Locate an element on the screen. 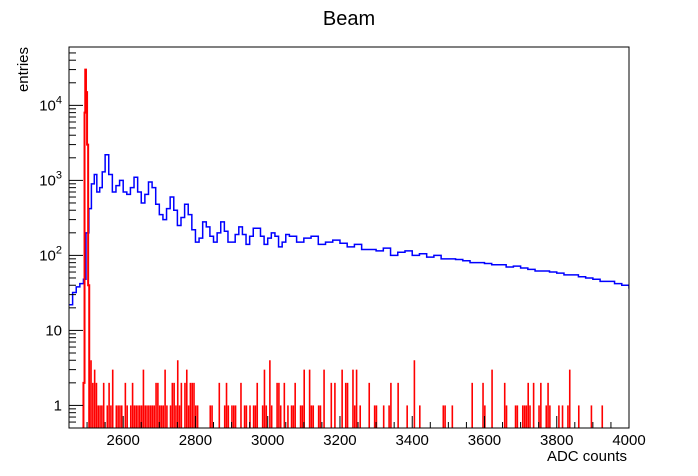 The height and width of the screenshot is (476, 698). y-tick-label: 10³ is located at coordinates (50, 179).